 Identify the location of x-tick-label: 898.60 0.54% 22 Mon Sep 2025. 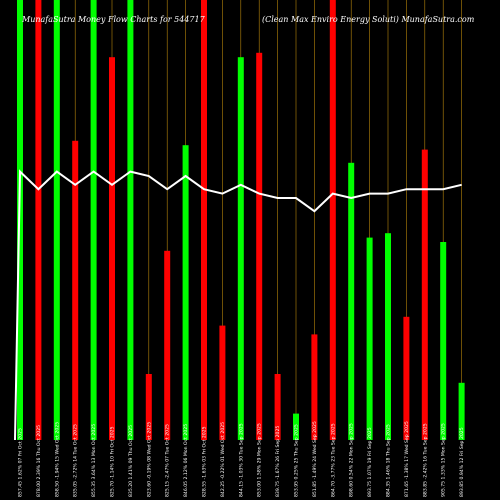
(352, 460).